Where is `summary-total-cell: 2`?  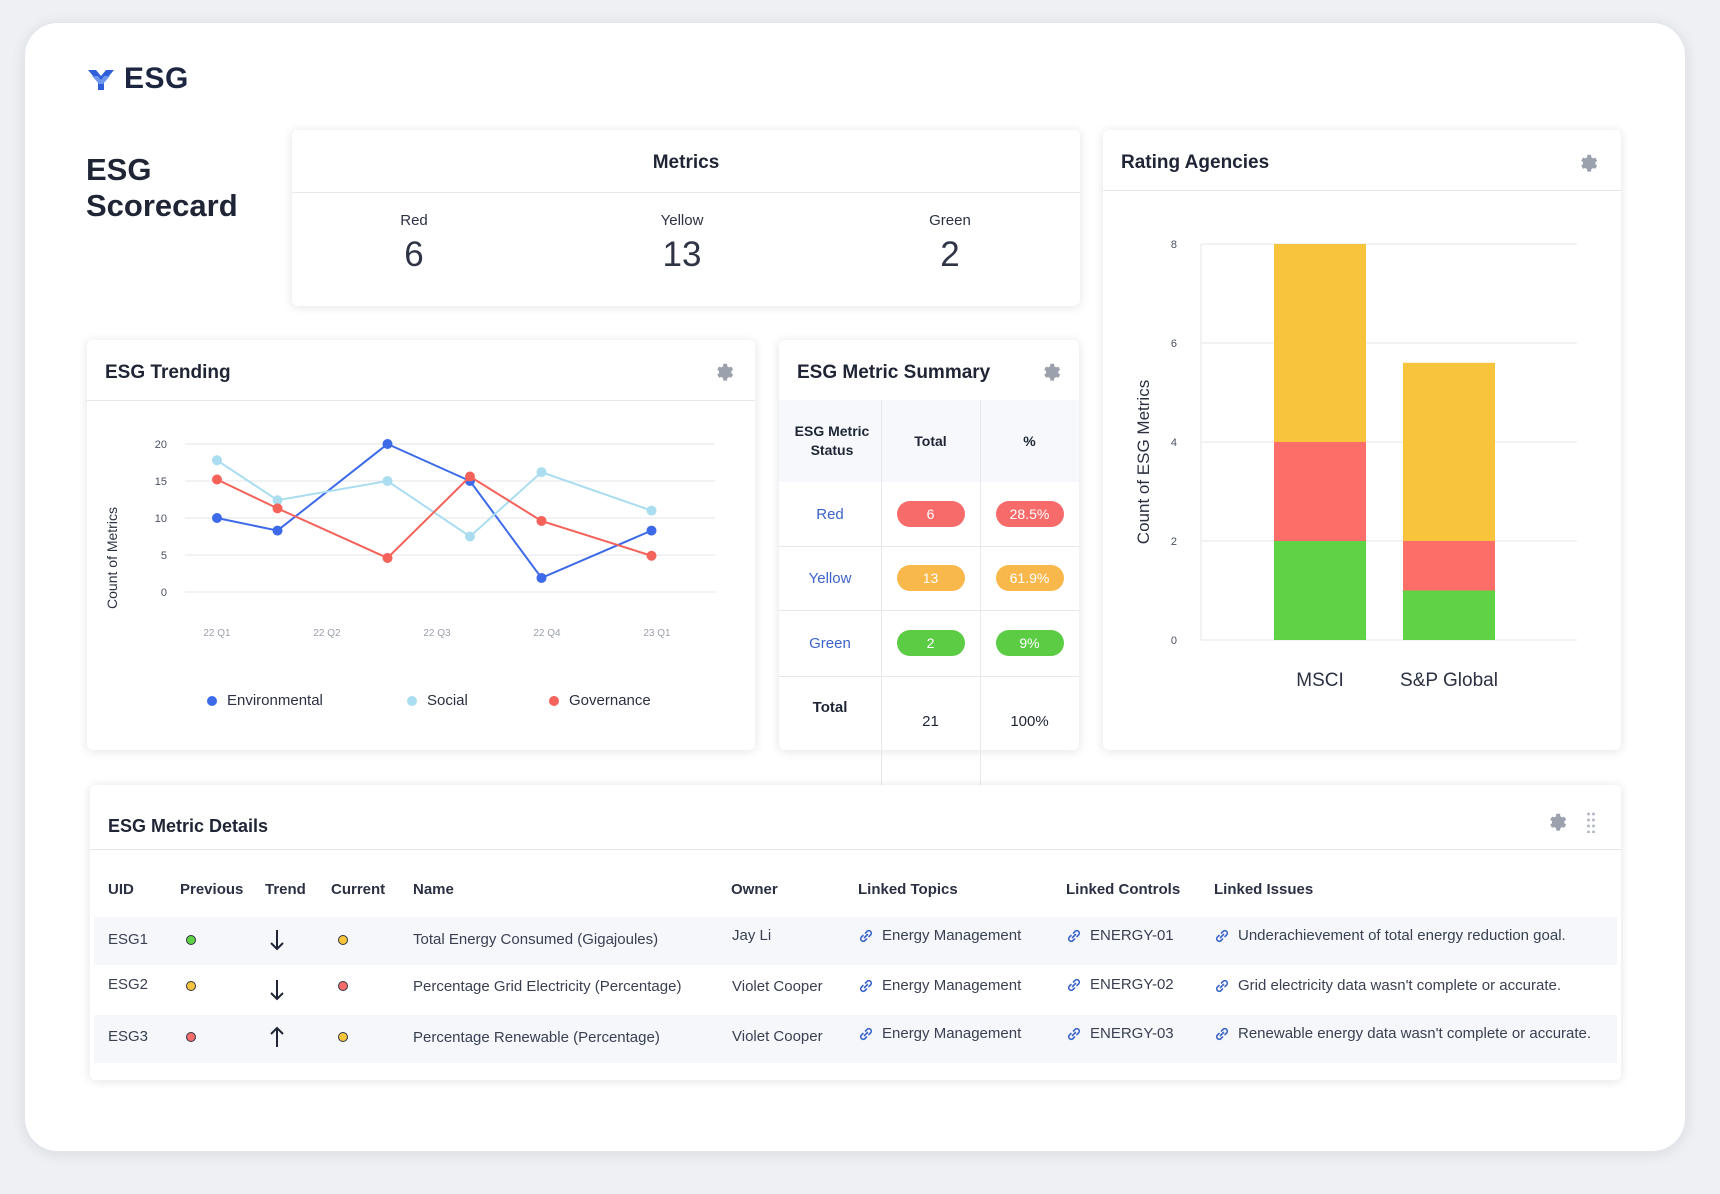 summary-total-cell: 2 is located at coordinates (930, 643).